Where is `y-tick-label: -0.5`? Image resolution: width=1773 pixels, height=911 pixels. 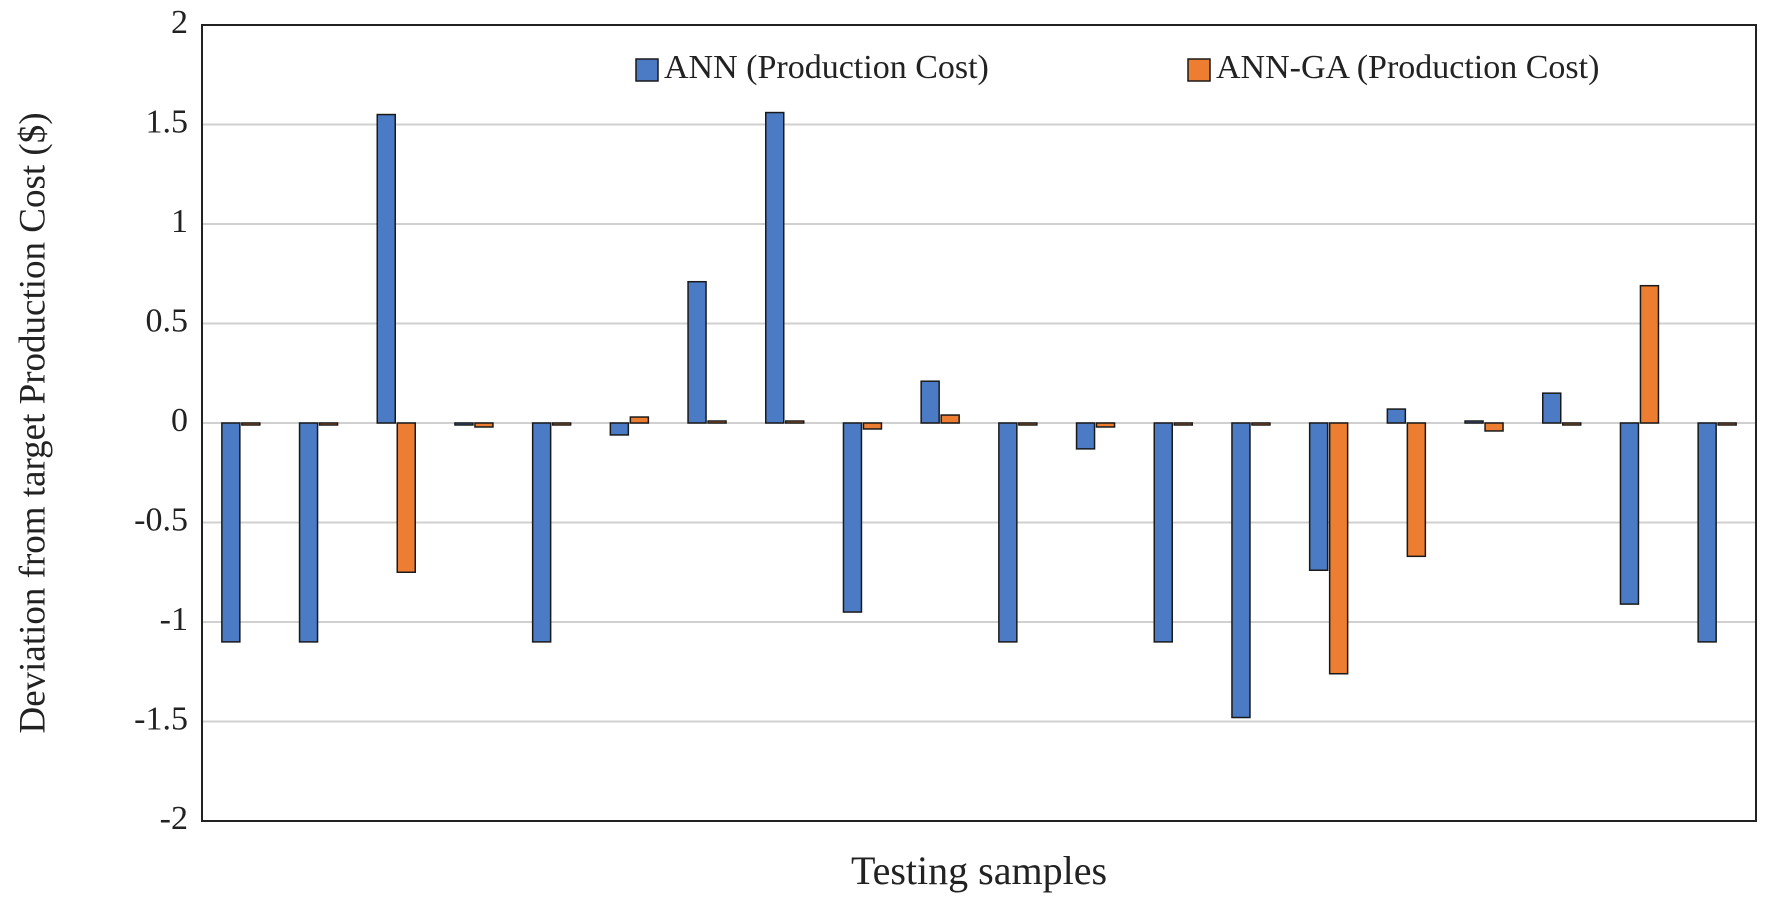 y-tick-label: -0.5 is located at coordinates (161, 519).